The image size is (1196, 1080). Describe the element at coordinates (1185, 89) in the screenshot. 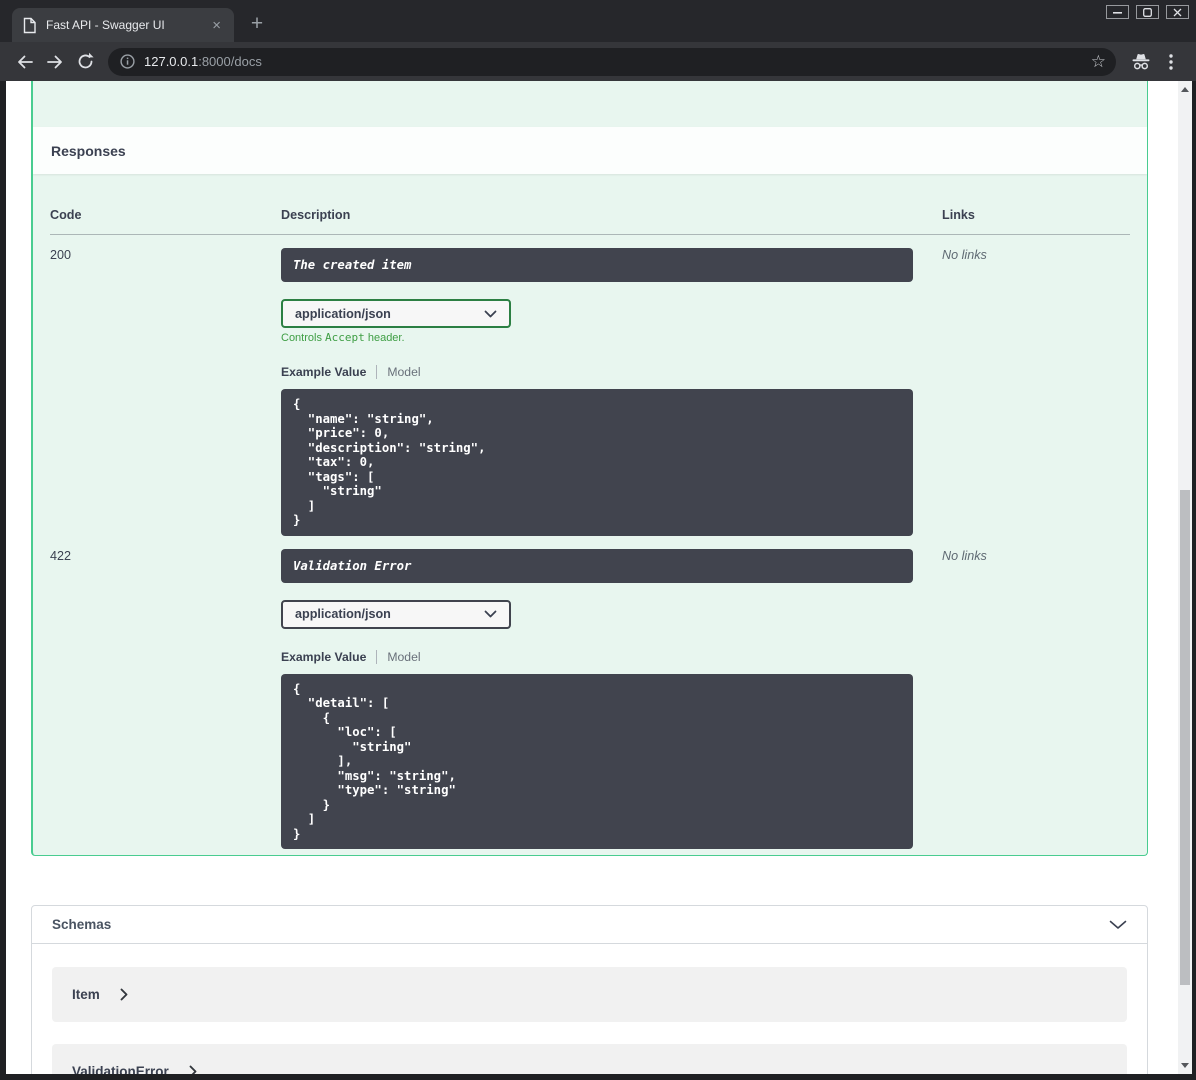

I see `scroll-up-icon` at that location.